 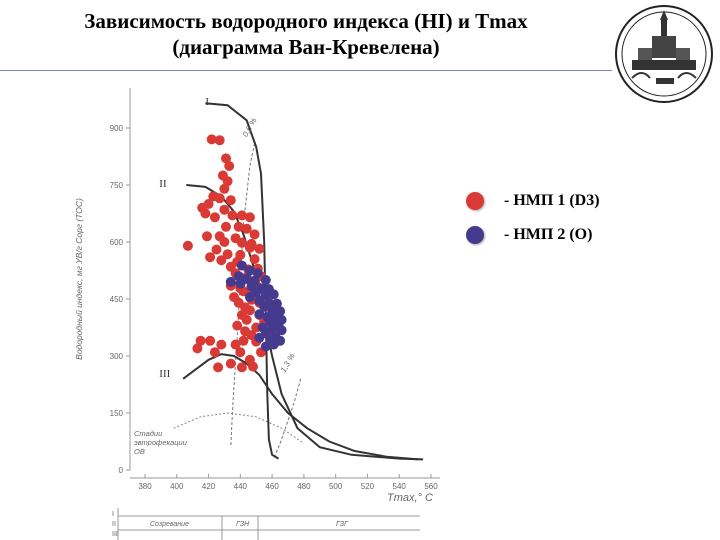 What do you see at coordinates (117, 185) in the screenshot?
I see `y-tick-label: 750` at bounding box center [117, 185].